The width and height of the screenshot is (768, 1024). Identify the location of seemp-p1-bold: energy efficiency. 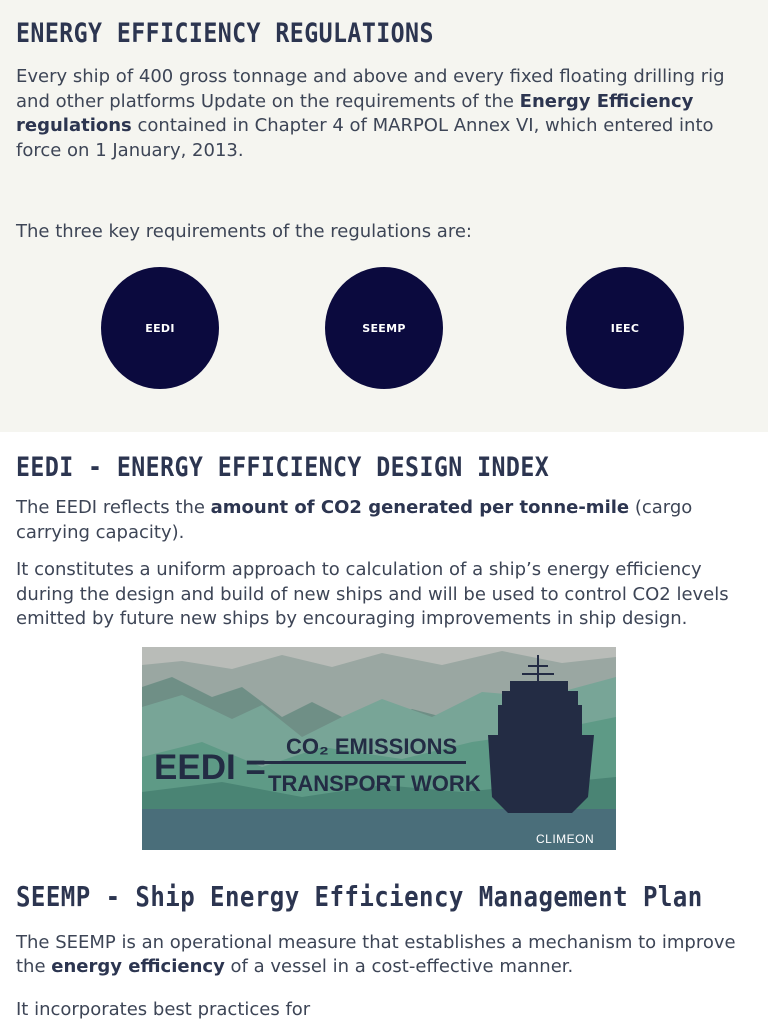
(138, 966).